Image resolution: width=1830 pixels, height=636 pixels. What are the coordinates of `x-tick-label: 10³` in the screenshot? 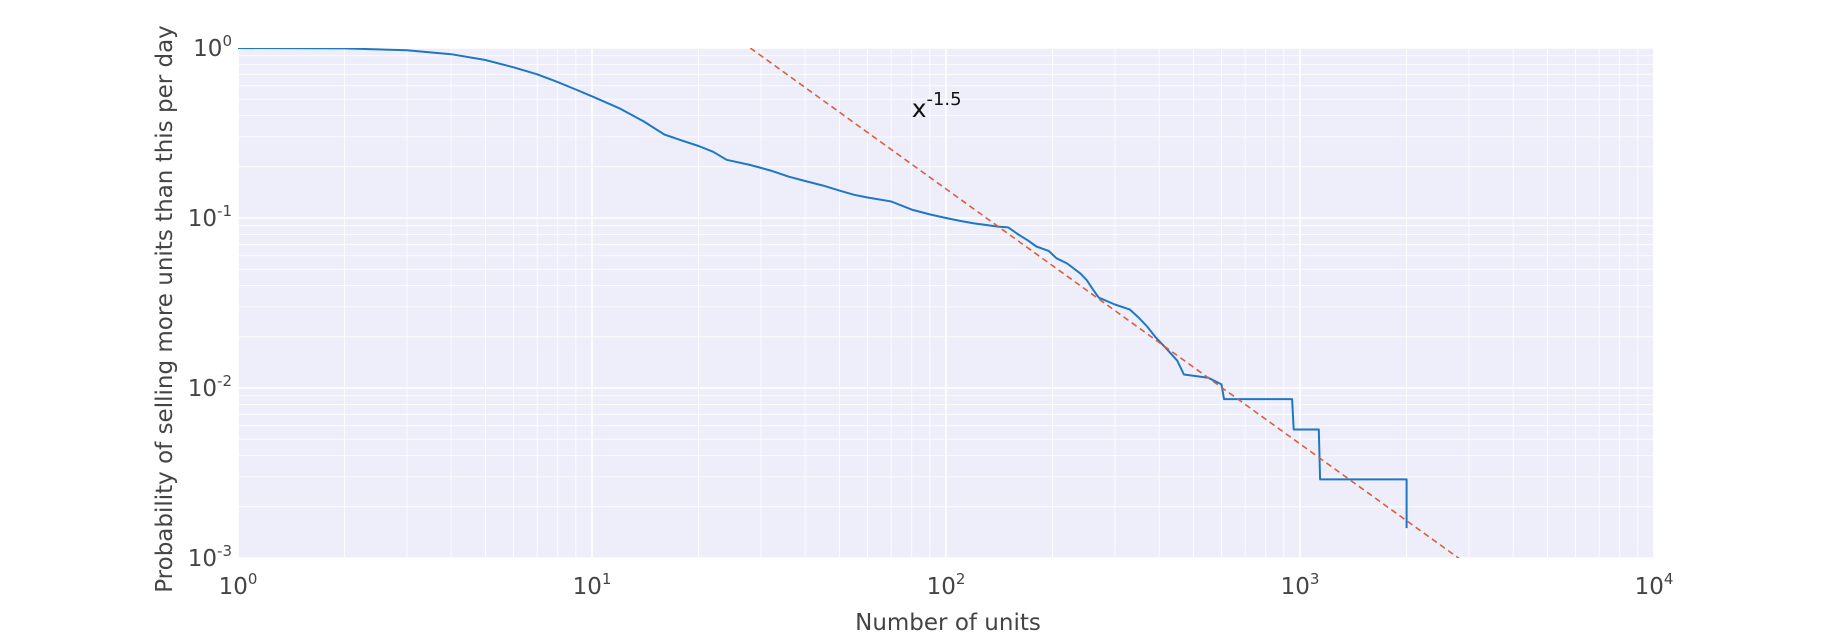 It's located at (1300, 585).